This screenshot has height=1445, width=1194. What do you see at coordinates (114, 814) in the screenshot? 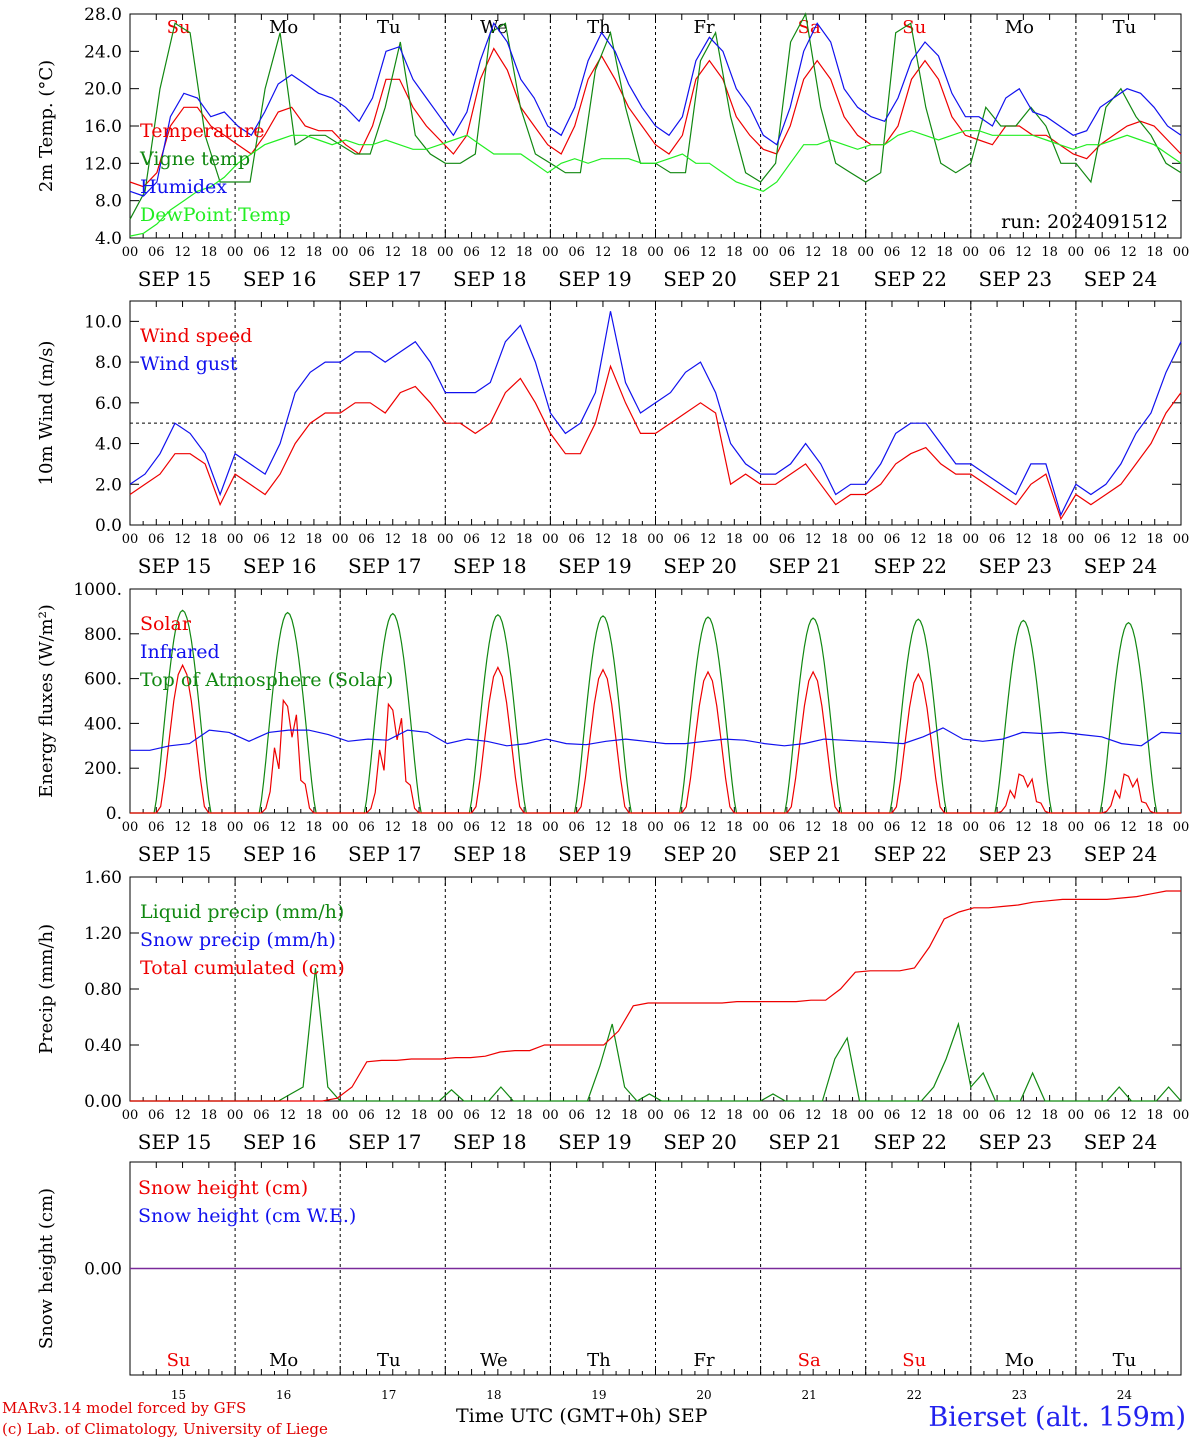
I see `y-tick-label: 0.` at bounding box center [114, 814].